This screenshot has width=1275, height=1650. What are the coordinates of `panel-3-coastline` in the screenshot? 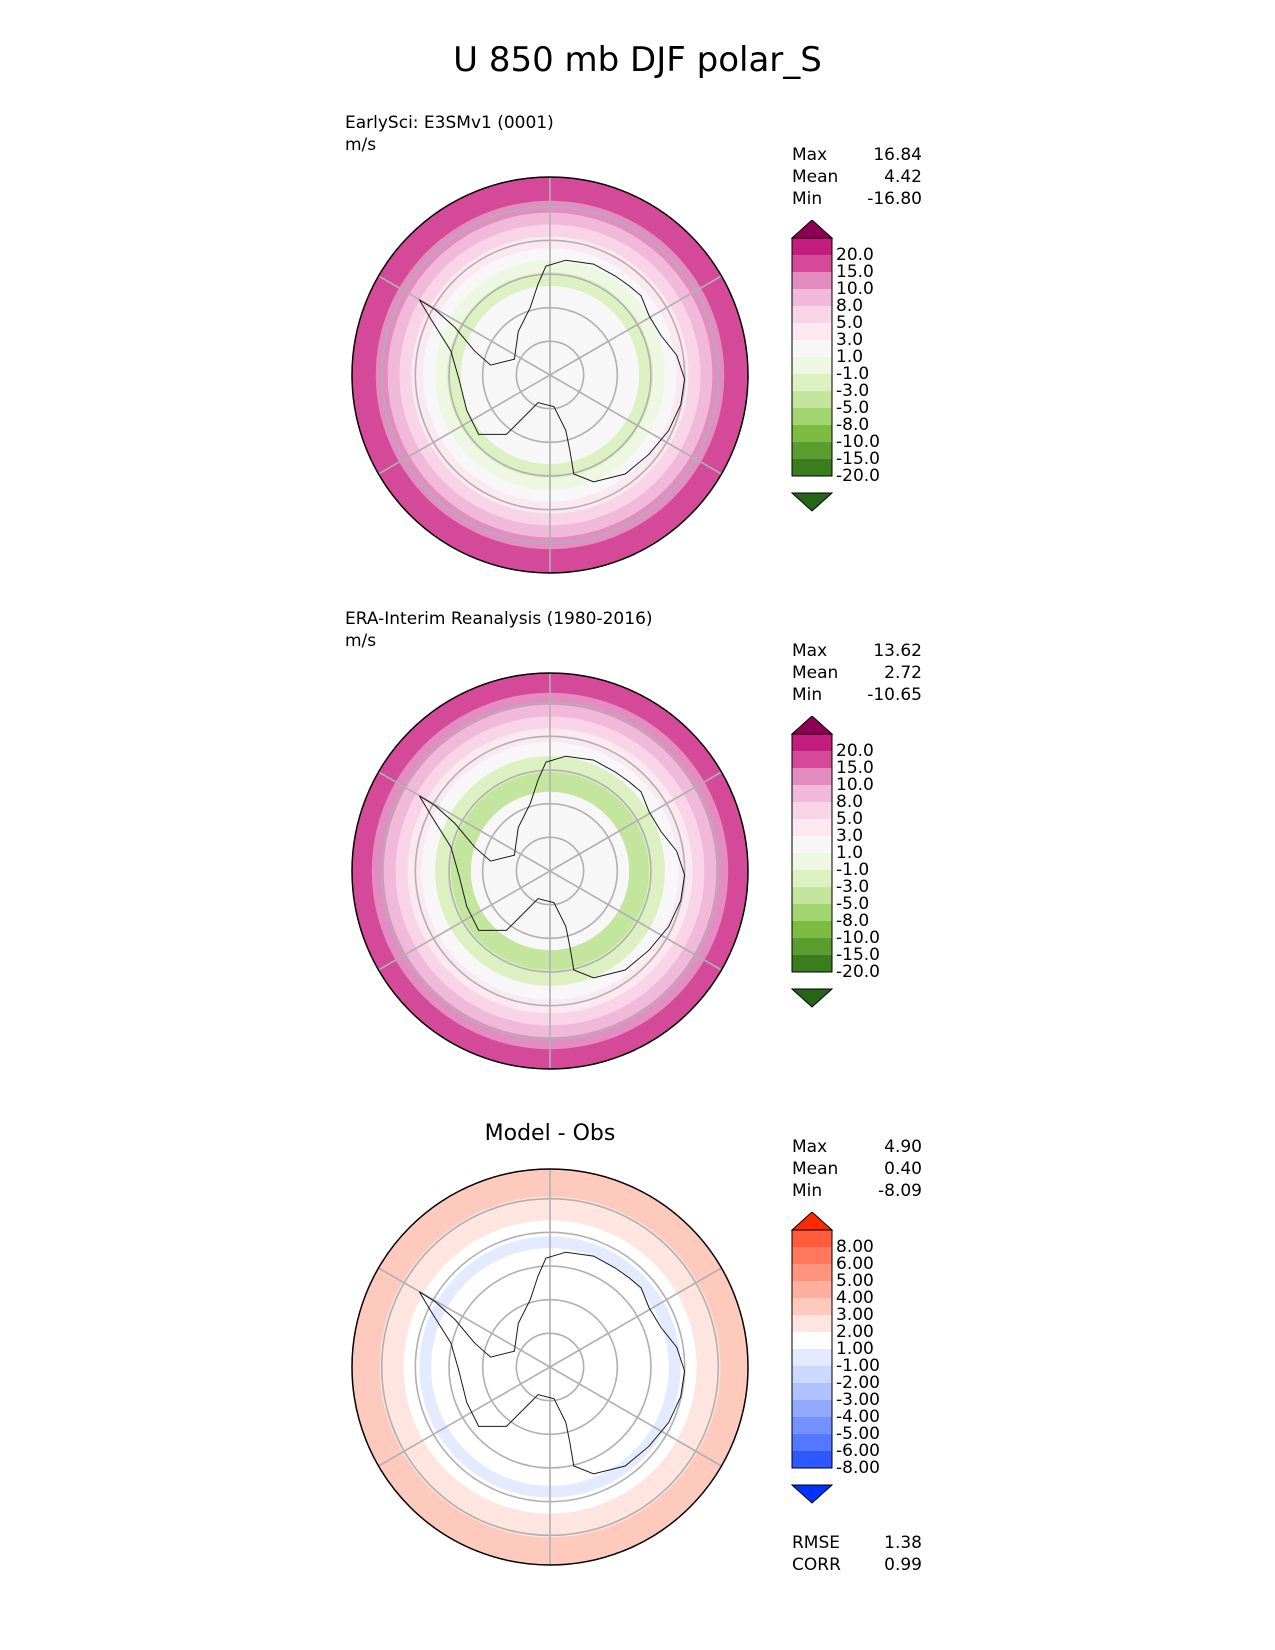 It's located at (552, 1363).